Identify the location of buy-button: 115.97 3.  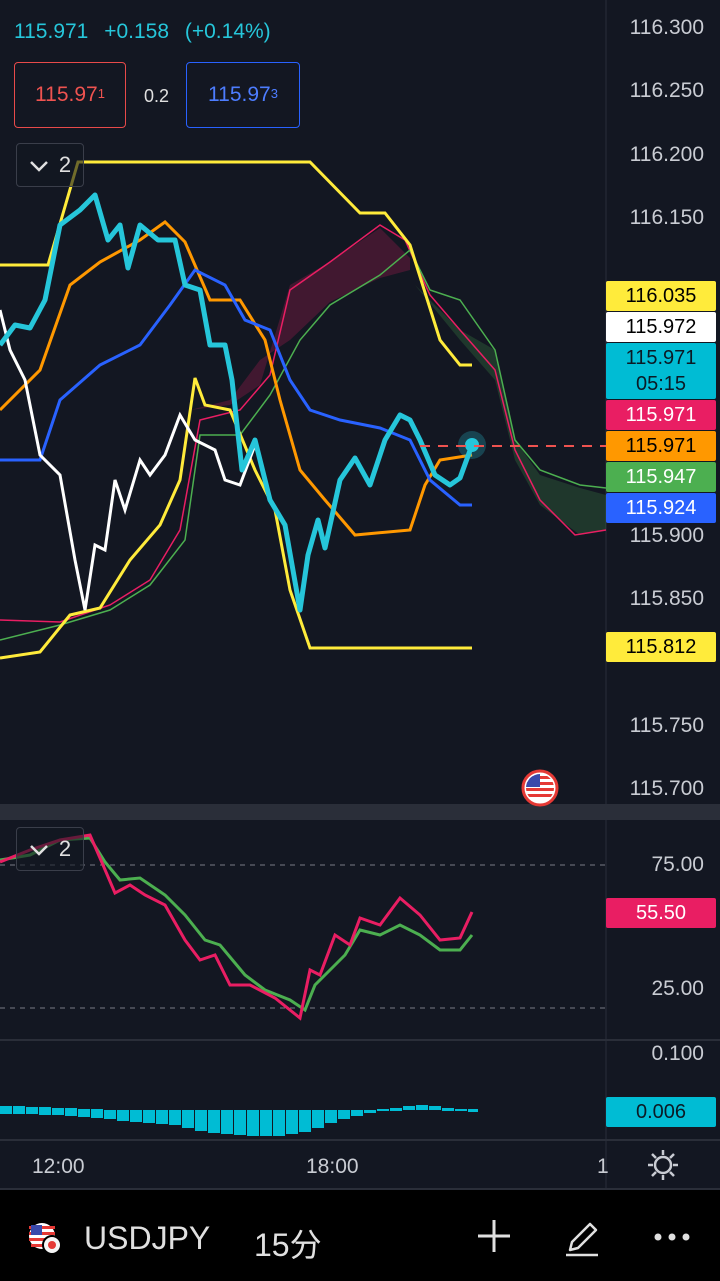
(243, 95).